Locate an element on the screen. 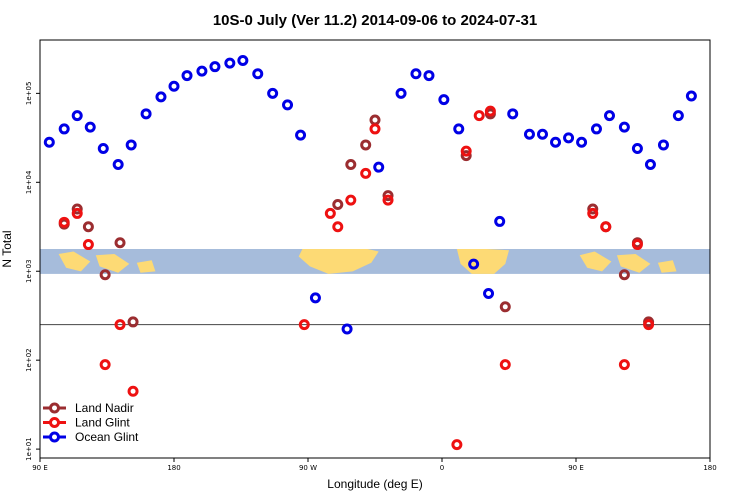 This screenshot has height=500, width=750. legend-label-ocean-glint: Ocean Glint is located at coordinates (107, 437).